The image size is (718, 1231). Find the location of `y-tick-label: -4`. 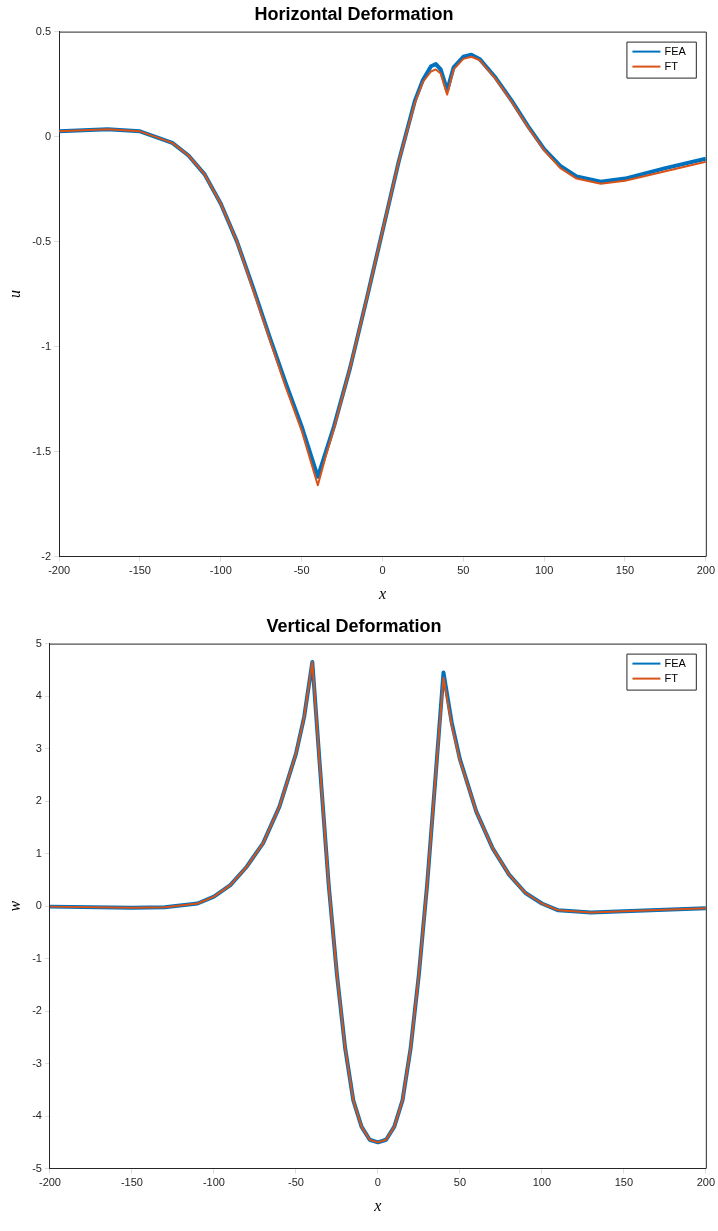

y-tick-label: -4 is located at coordinates (37, 1115).